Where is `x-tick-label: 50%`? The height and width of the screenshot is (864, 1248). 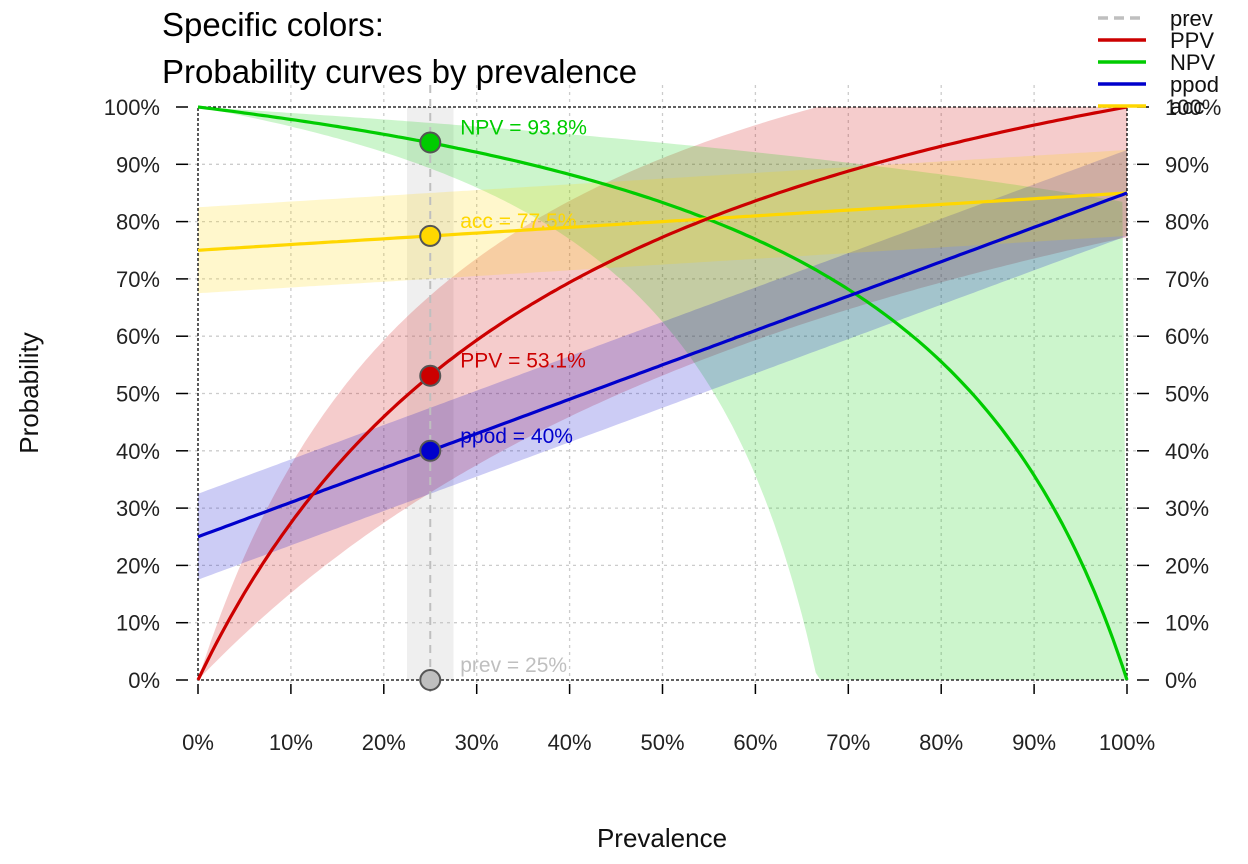 x-tick-label: 50% is located at coordinates (662, 742).